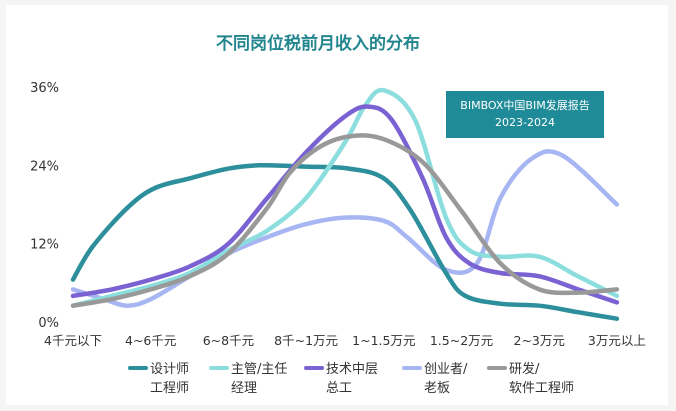 Image resolution: width=676 pixels, height=411 pixels. Describe the element at coordinates (44, 88) in the screenshot. I see `y-tick-label: 36%` at that location.